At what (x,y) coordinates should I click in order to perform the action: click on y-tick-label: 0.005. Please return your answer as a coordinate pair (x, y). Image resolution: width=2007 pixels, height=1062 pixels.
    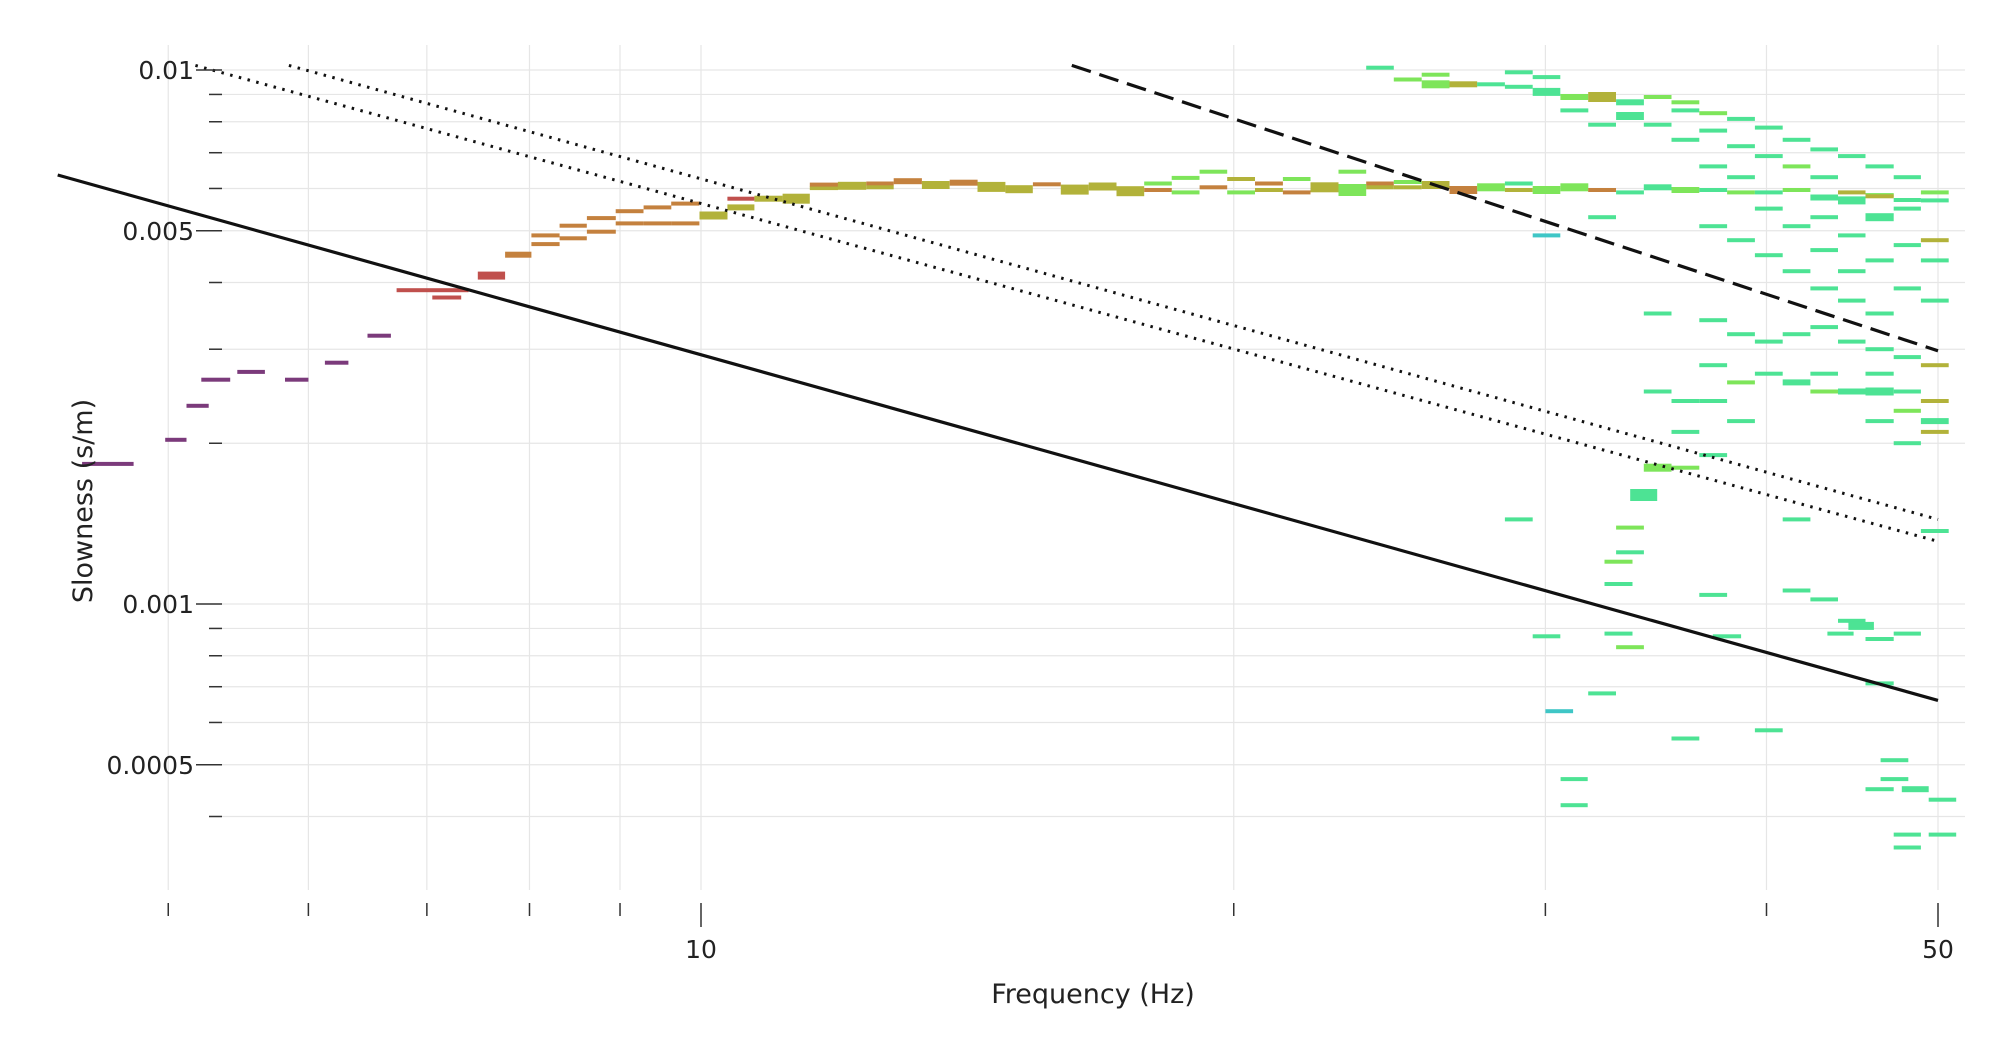
    Looking at the image, I should click on (158, 231).